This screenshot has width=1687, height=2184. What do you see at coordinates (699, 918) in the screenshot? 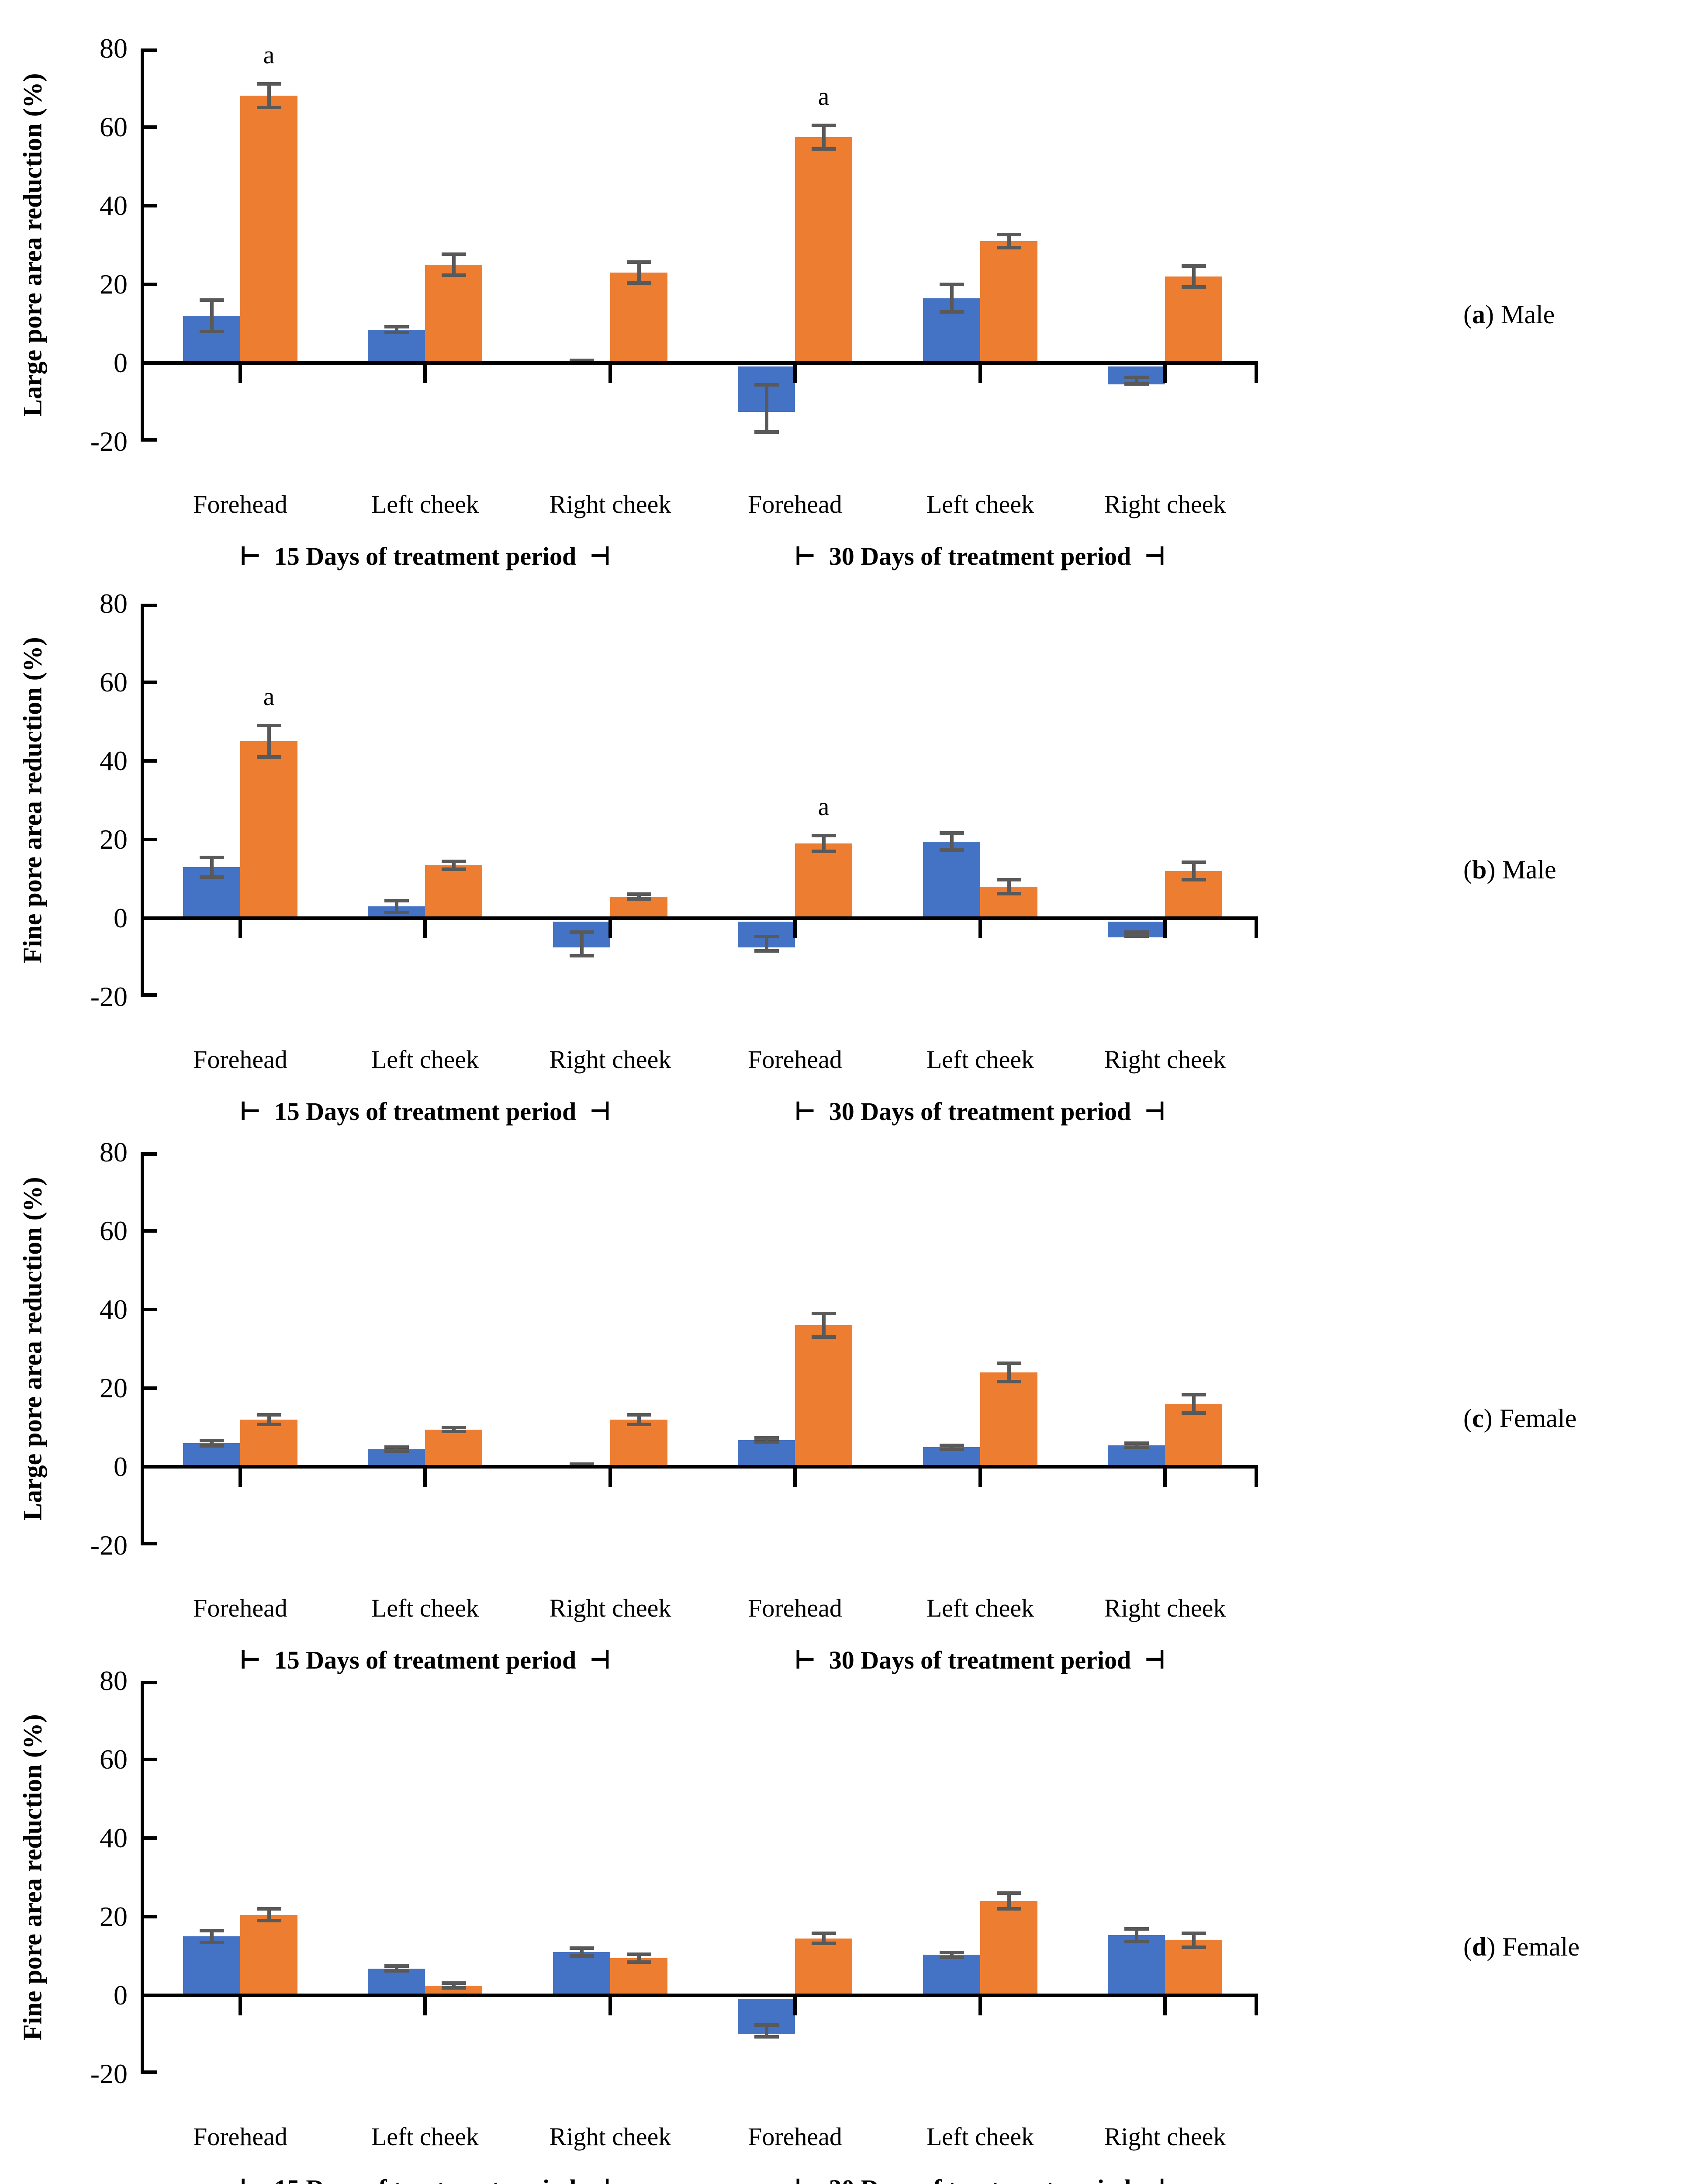
I see `x-axis-line` at bounding box center [699, 918].